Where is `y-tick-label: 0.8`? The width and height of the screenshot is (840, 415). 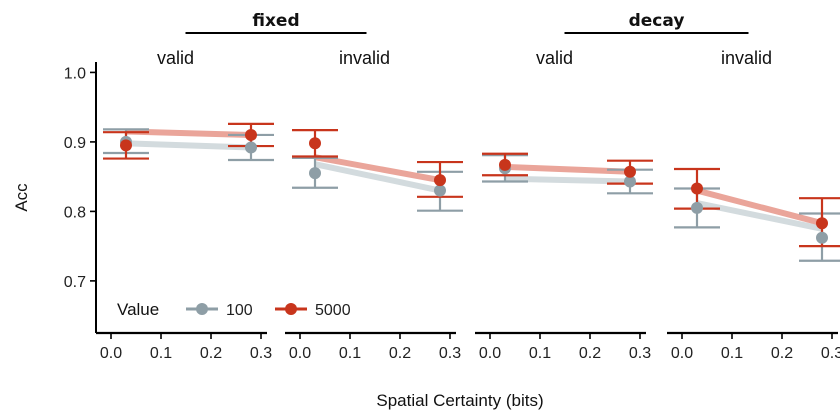
y-tick-label: 0.8 is located at coordinates (75, 212).